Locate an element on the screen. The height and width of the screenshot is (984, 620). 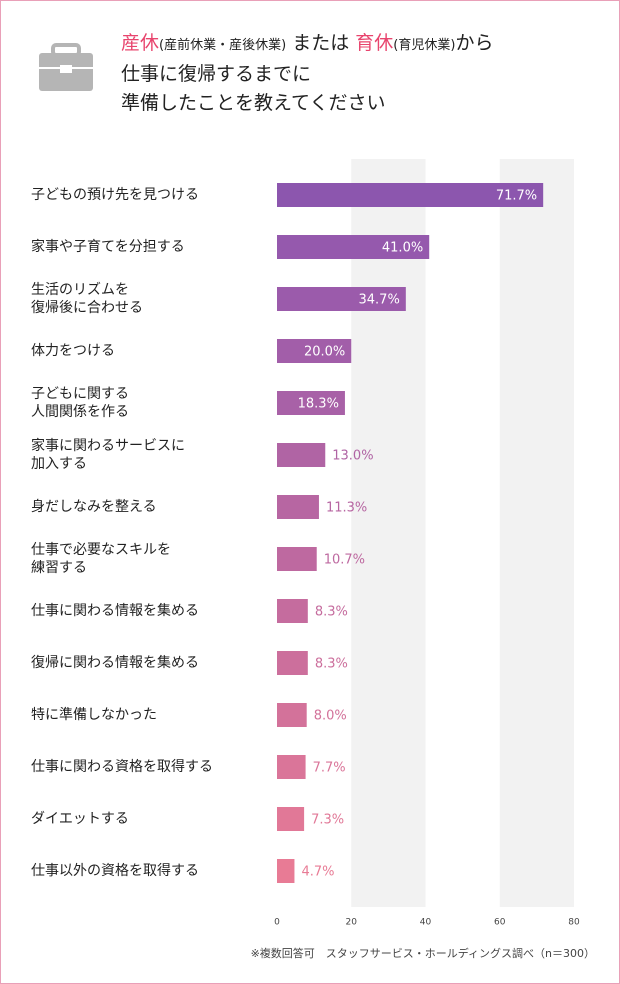
category-label: 特に準備しなかった is located at coordinates (94, 715).